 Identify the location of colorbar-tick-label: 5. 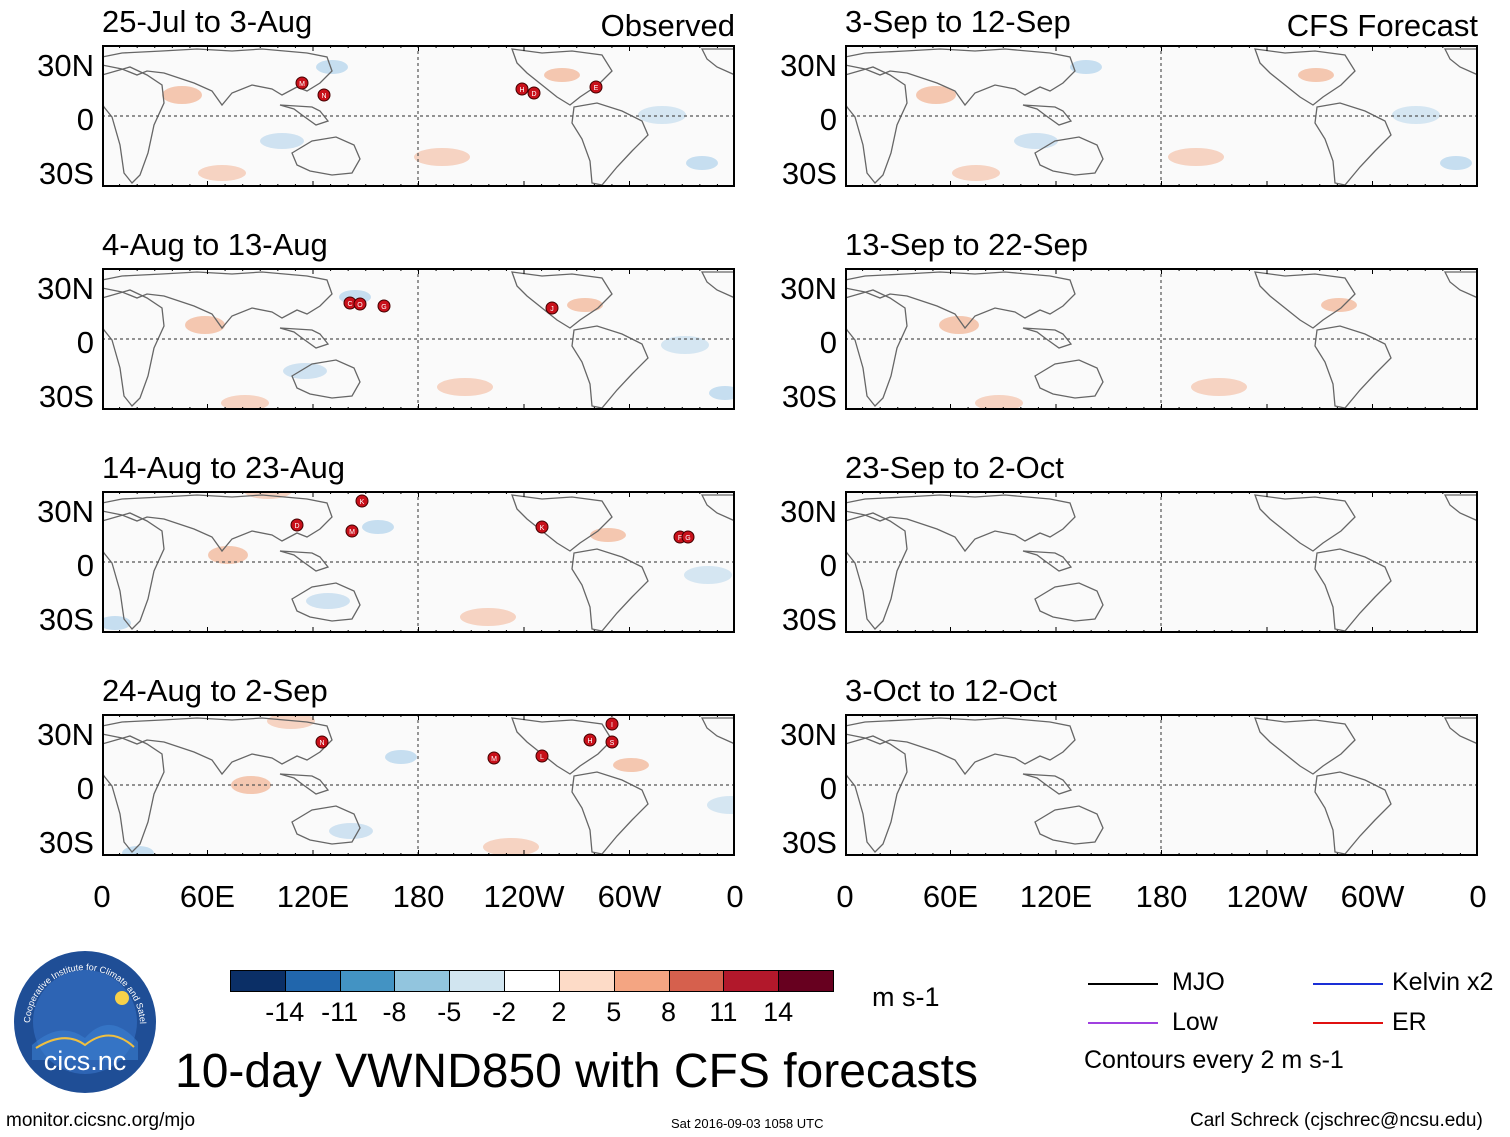
(614, 1012).